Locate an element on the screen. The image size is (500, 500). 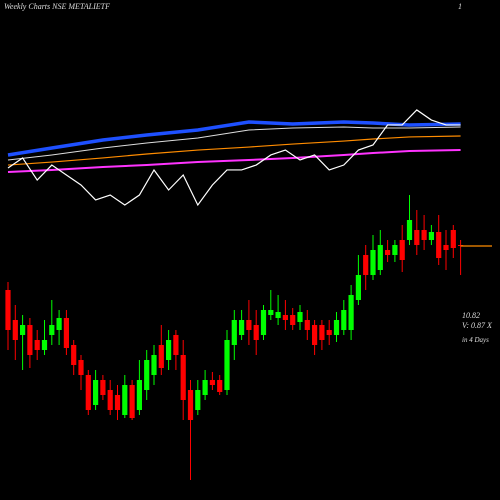
corner-label: 1 is located at coordinates (460, 6).